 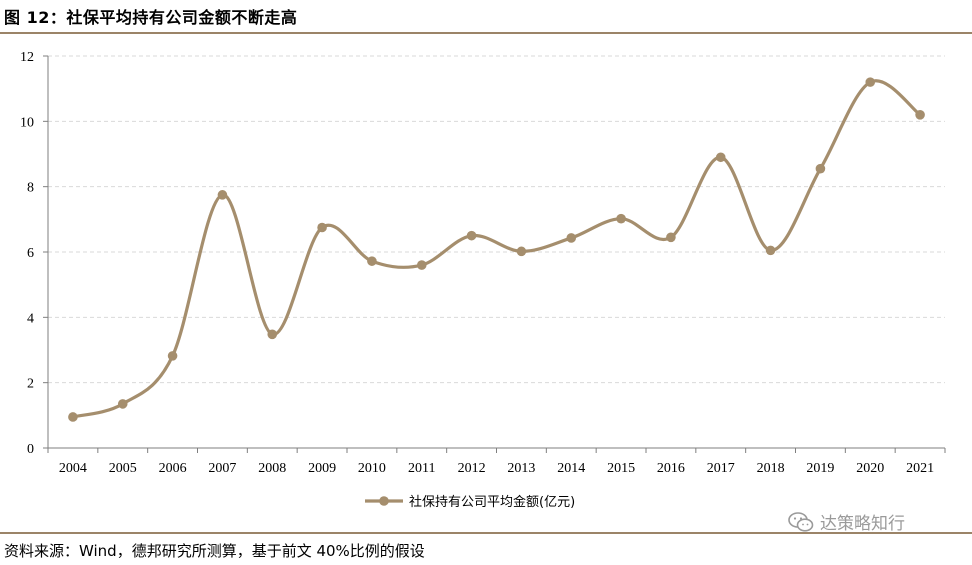 I want to click on y-tick-label: 0, so click(x=30, y=449).